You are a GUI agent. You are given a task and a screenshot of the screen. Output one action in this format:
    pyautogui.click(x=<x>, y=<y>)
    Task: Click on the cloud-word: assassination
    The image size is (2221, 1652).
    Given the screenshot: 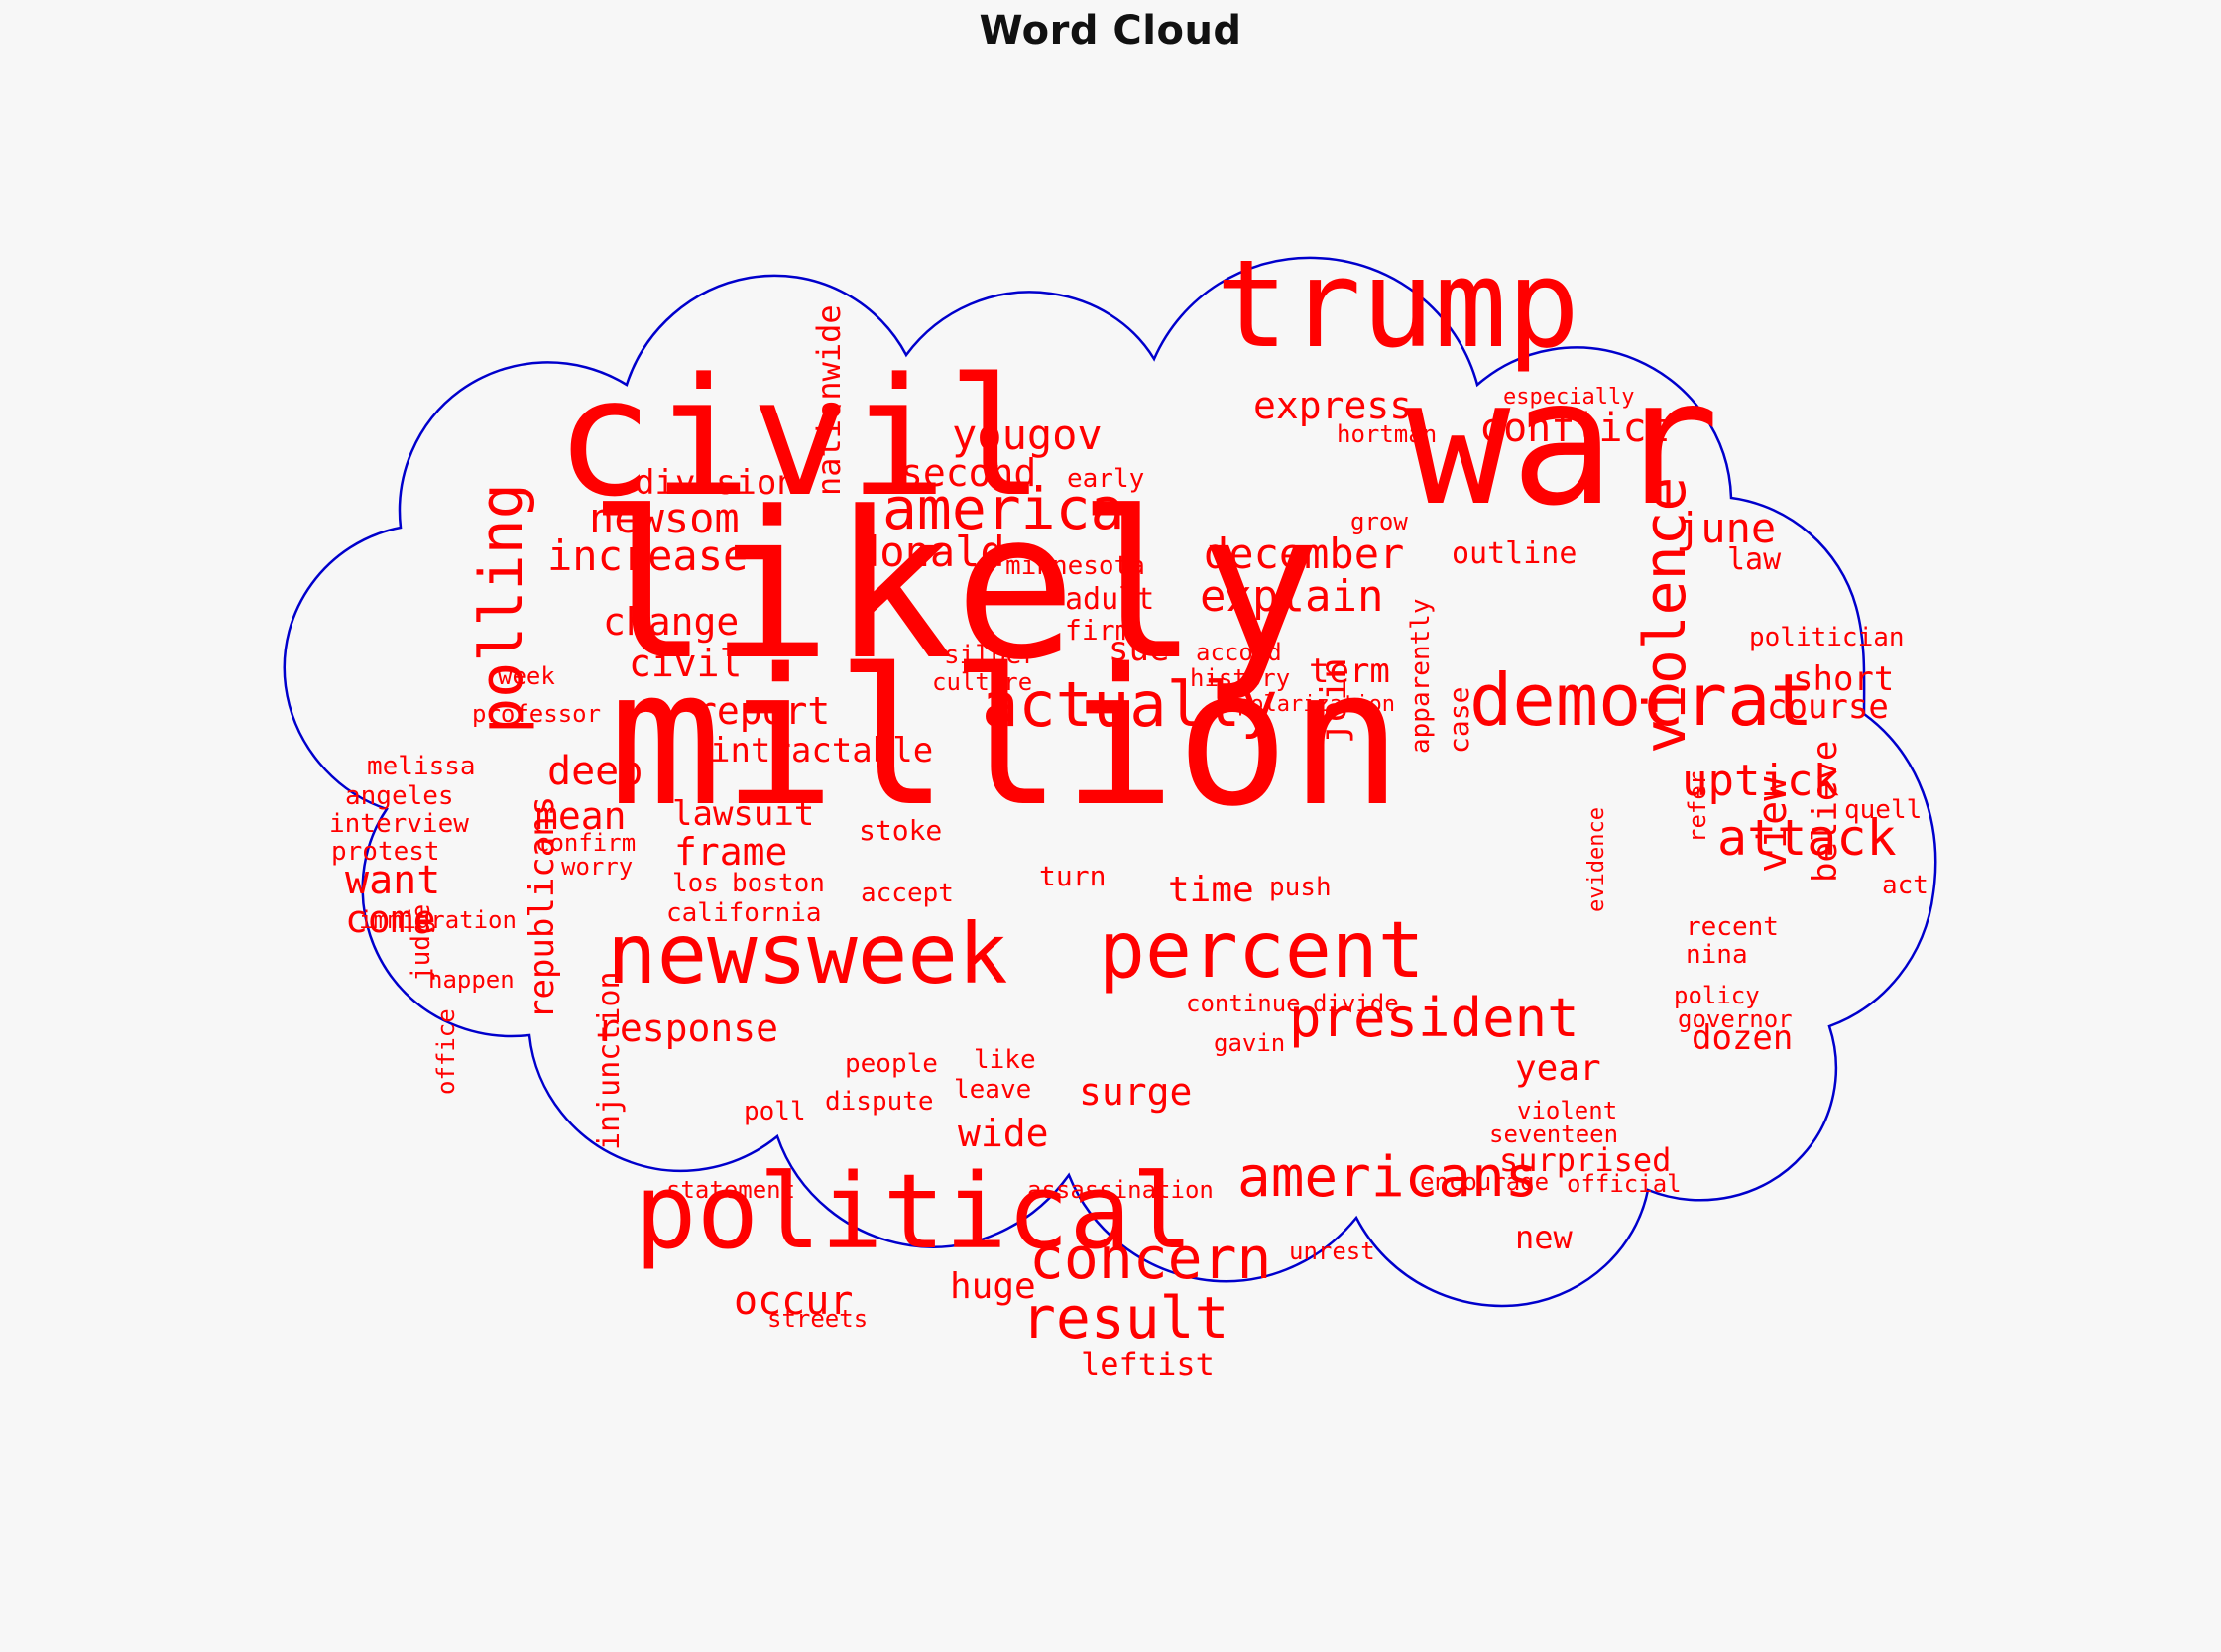 What is the action you would take?
    pyautogui.click(x=1120, y=1190)
    